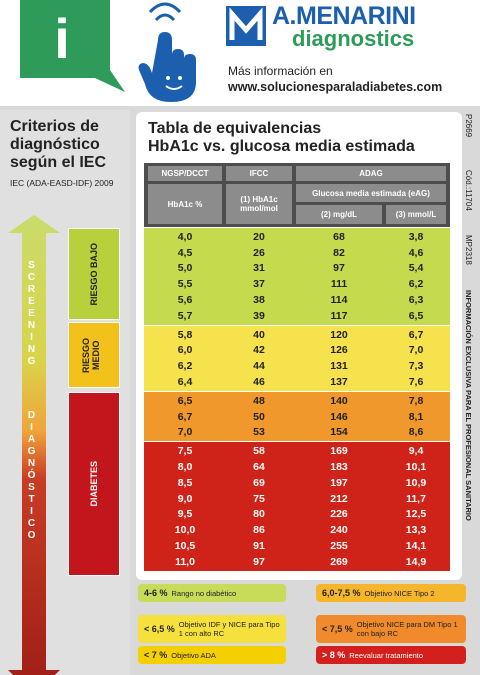 The width and height of the screenshot is (480, 675). I want to click on table-cell: 10,9, so click(416, 482).